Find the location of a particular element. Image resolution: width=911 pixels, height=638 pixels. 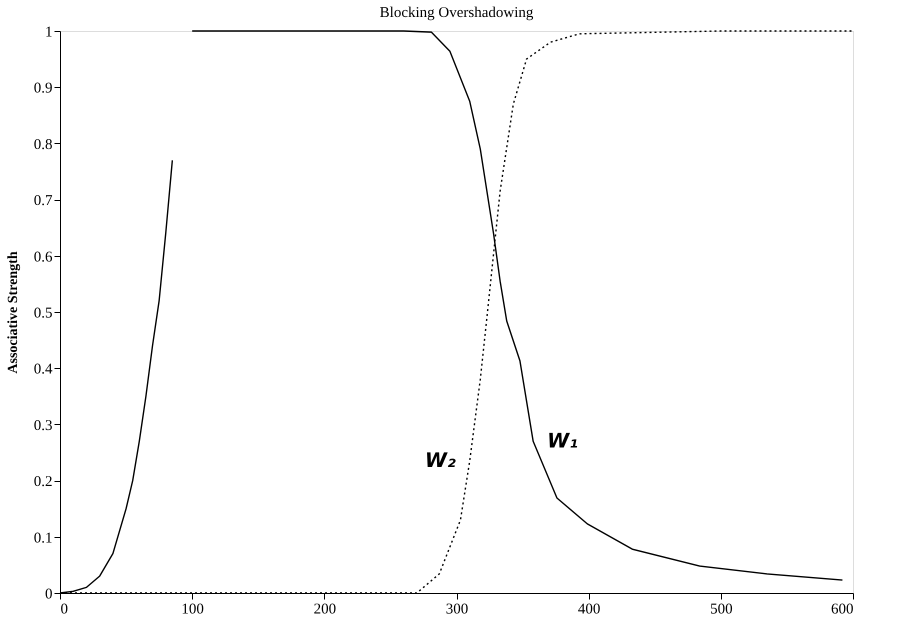

x-tick-label: 0 is located at coordinates (64, 610).